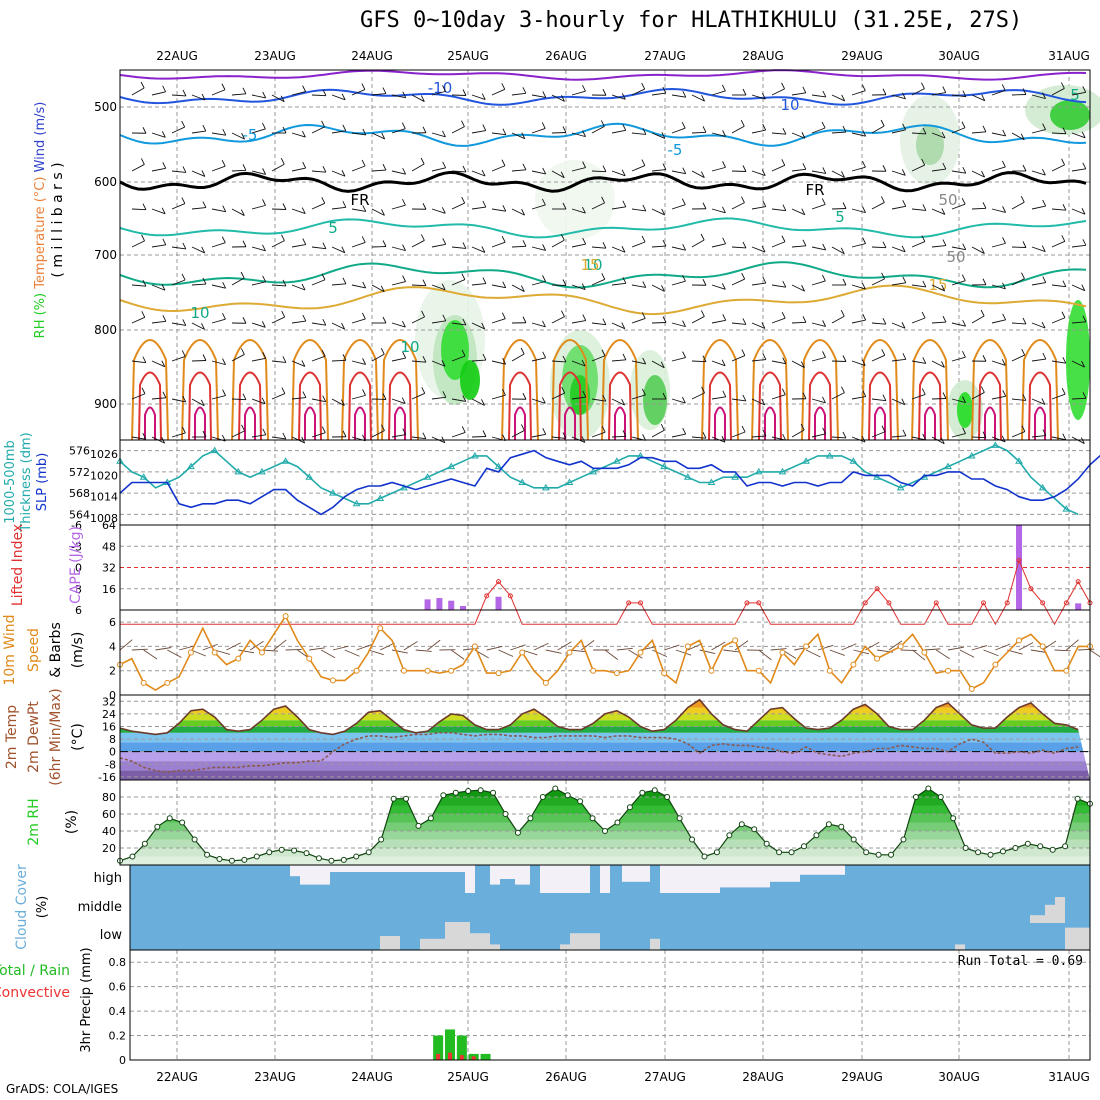  I want to click on cloud-mid-block, so click(1060, 910).